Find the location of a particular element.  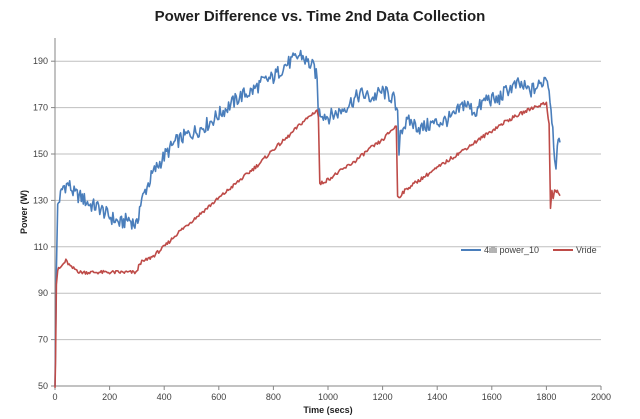

y-tick-label: 190 is located at coordinates (40, 61).